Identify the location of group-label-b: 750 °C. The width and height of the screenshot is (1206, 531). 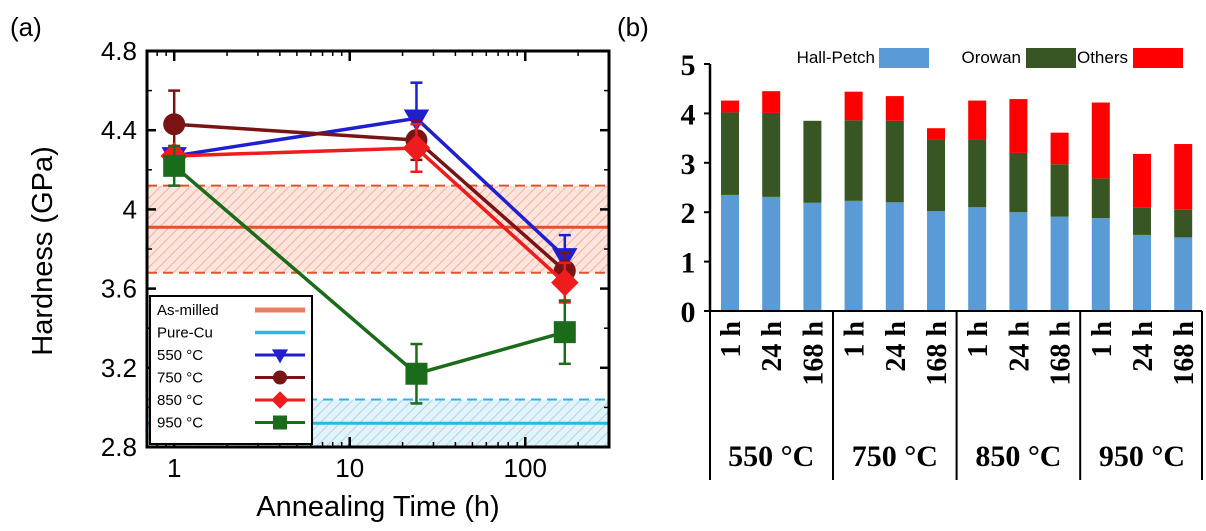
(895, 456).